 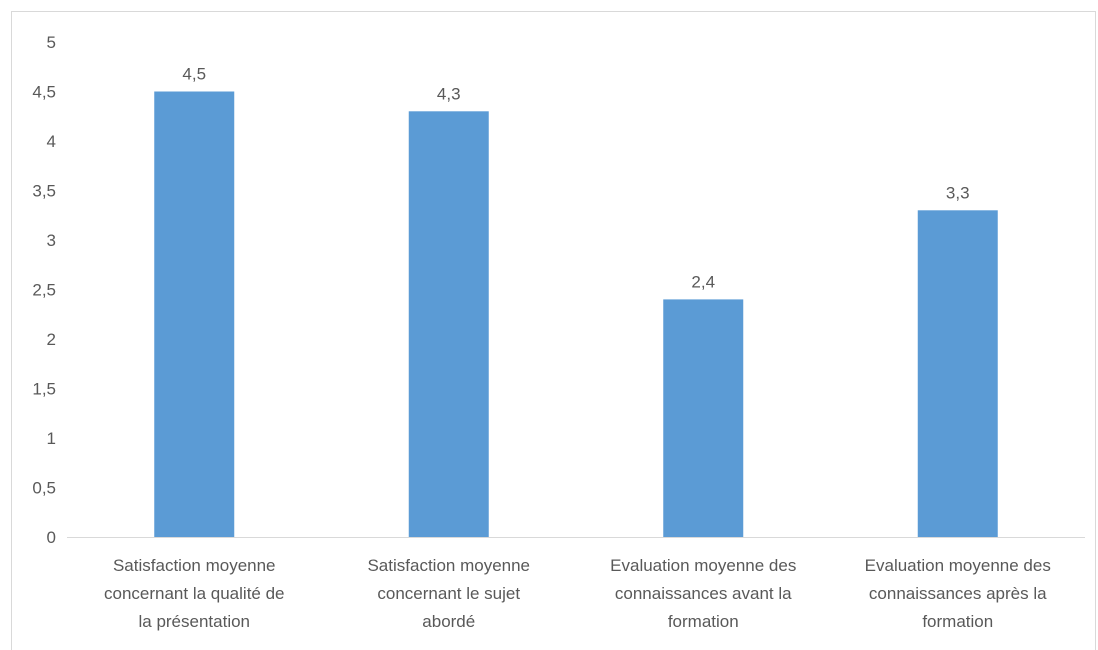 I want to click on data-label: 4,3, so click(x=449, y=93).